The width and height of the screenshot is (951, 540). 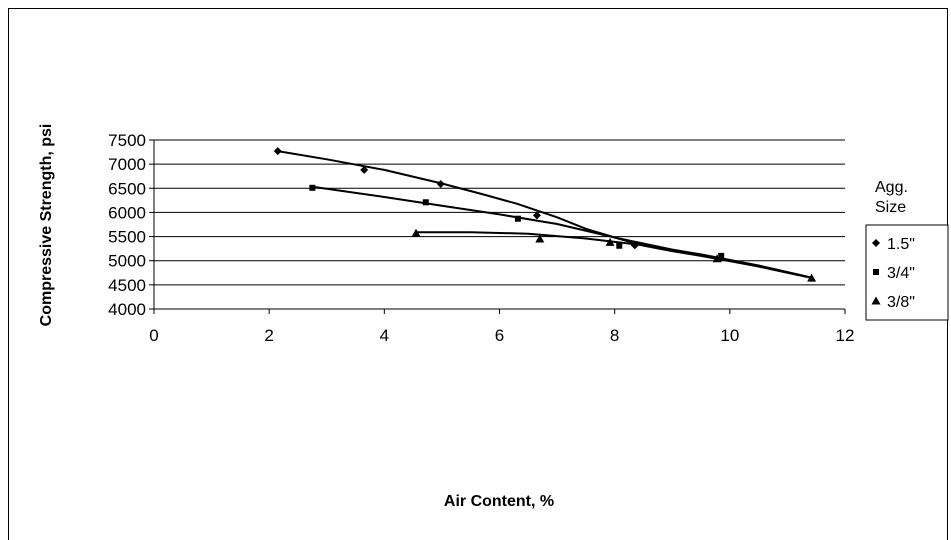 What do you see at coordinates (614, 255) in the screenshot?
I see `trendline-triangle` at bounding box center [614, 255].